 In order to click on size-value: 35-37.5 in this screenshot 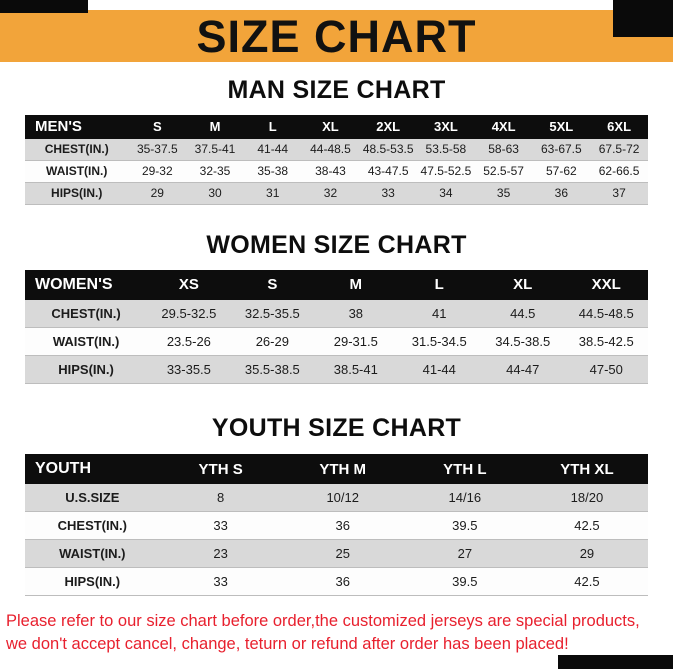, I will do `click(157, 149)`.